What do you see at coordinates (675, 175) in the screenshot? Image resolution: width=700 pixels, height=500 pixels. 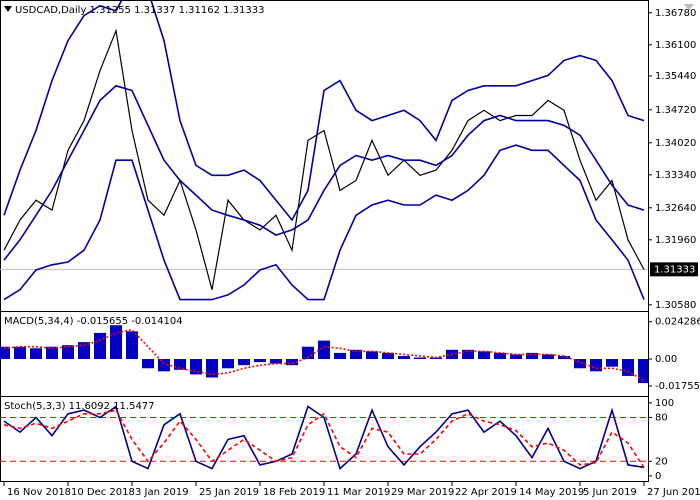 I see `y-tick-label: 1.33340` at bounding box center [675, 175].